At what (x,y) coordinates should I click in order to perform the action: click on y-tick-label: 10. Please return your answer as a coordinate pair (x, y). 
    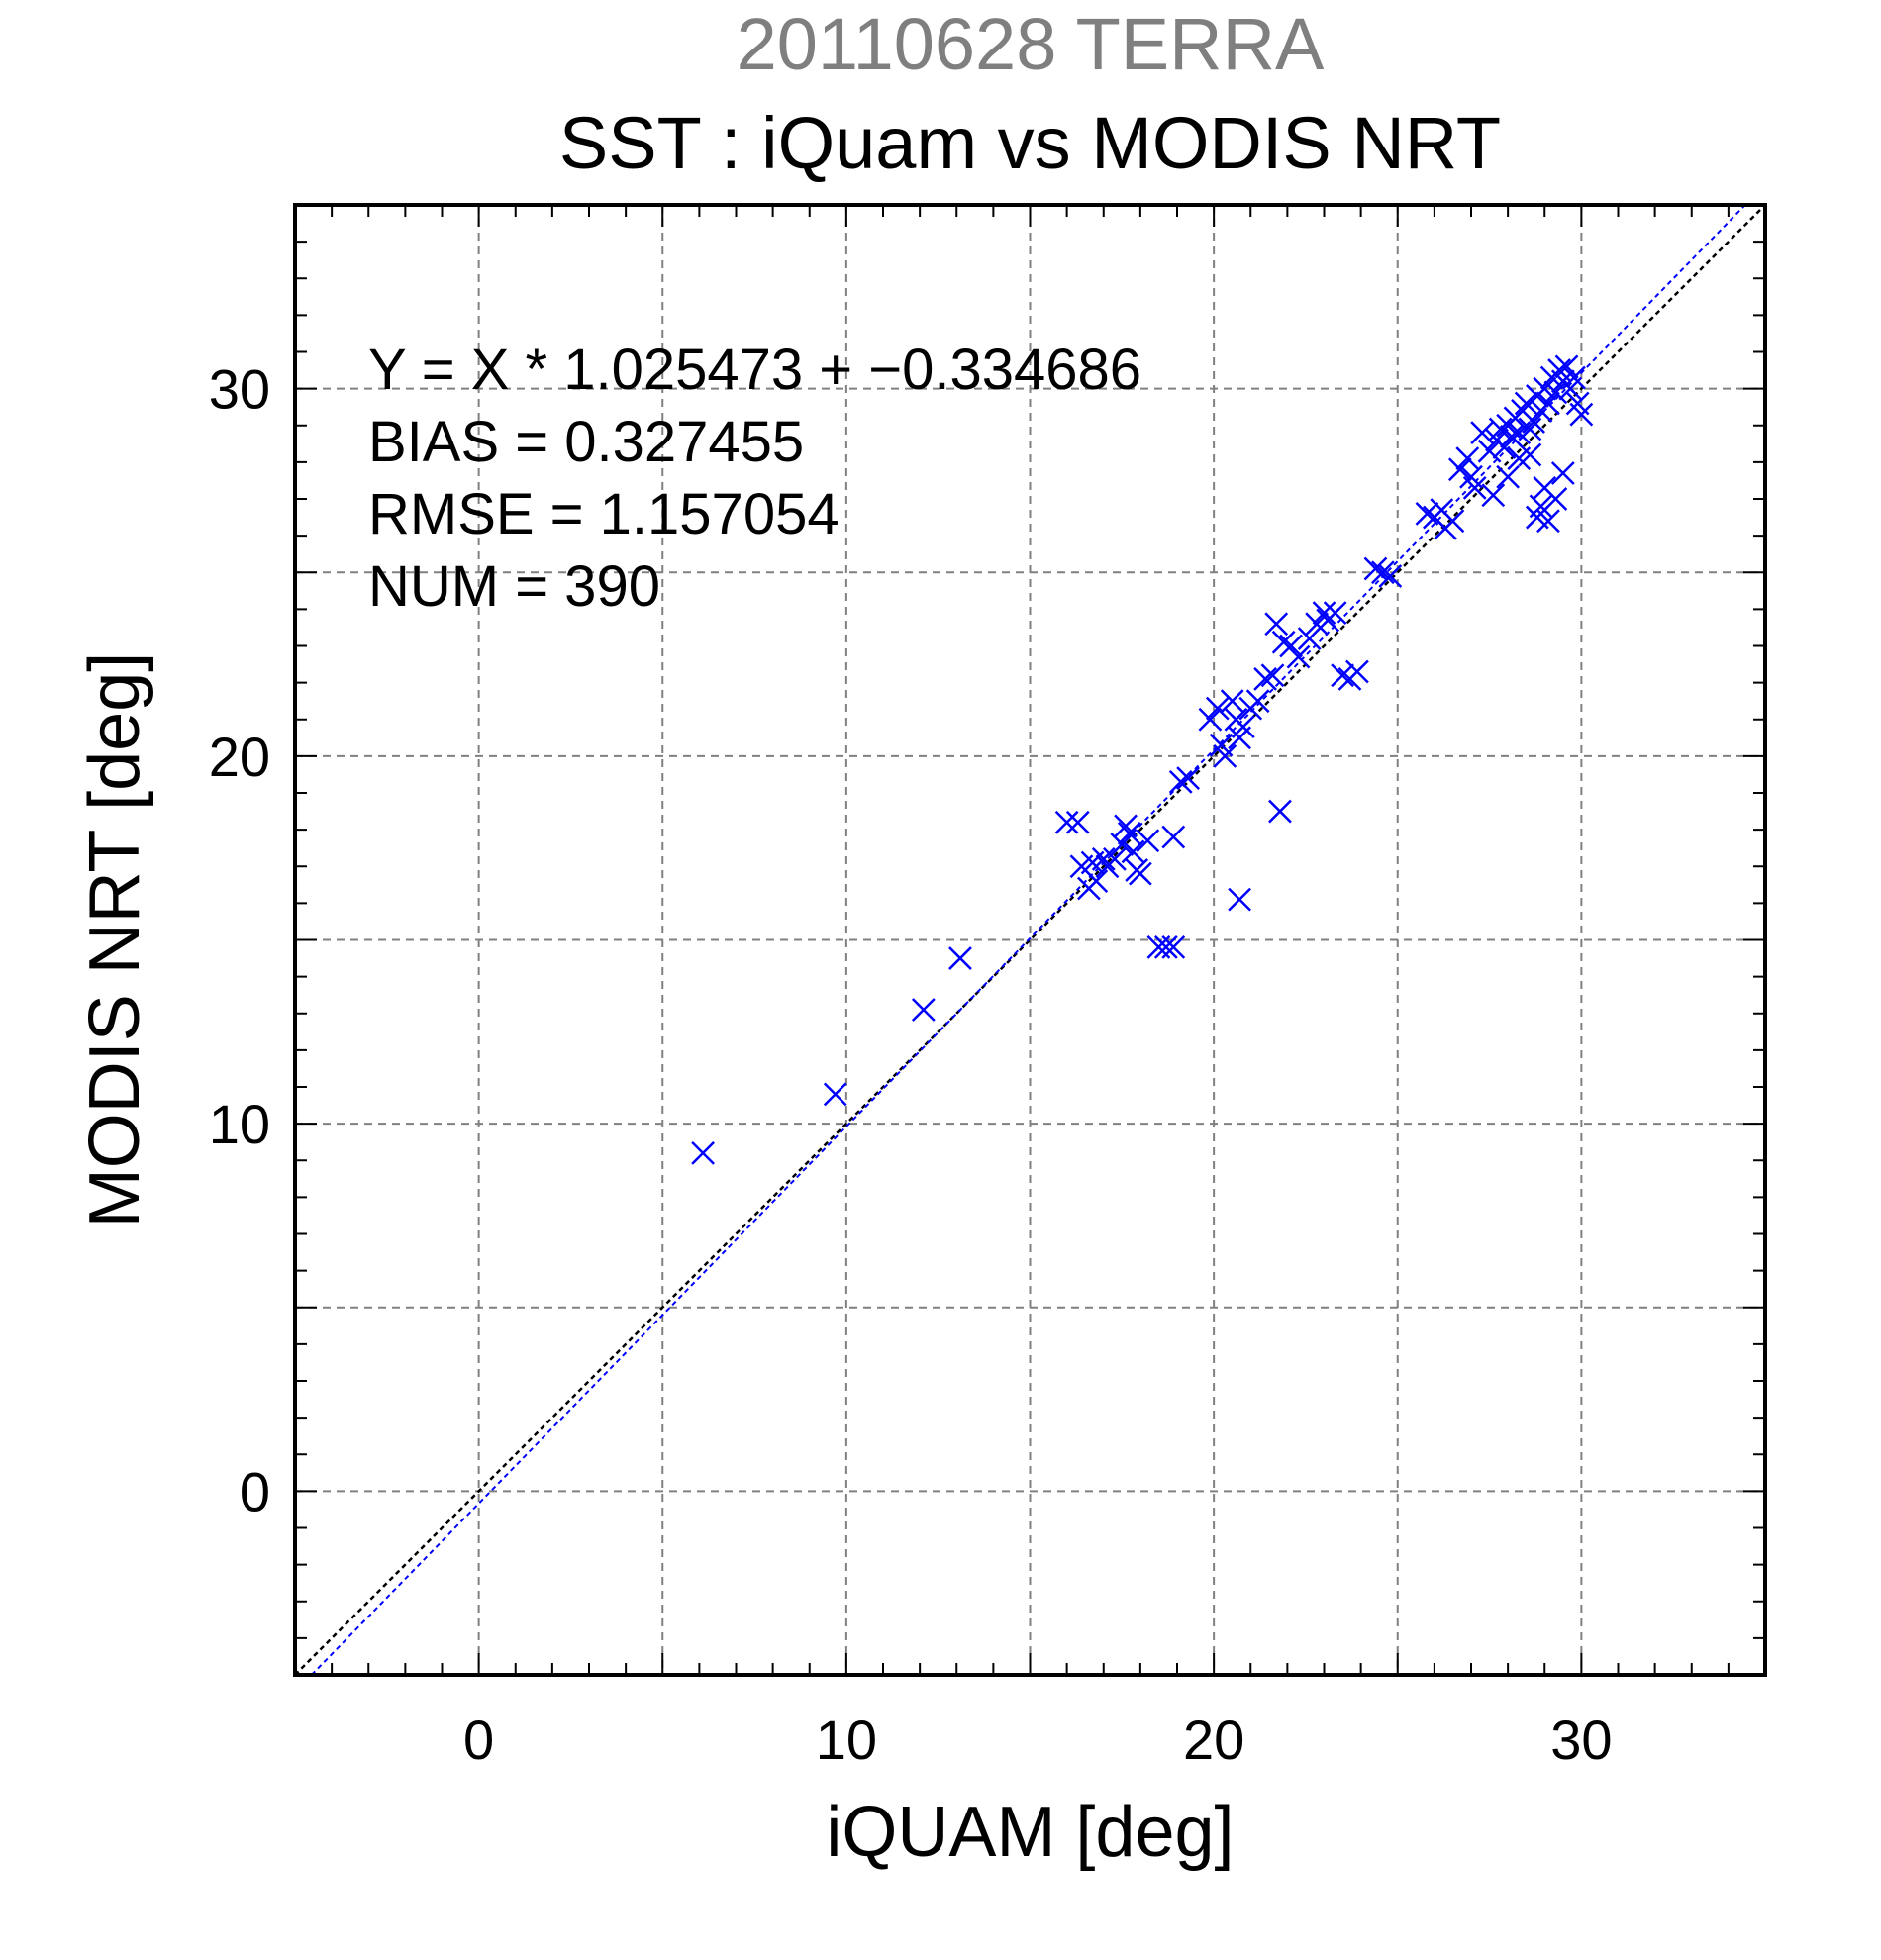
    Looking at the image, I should click on (240, 1124).